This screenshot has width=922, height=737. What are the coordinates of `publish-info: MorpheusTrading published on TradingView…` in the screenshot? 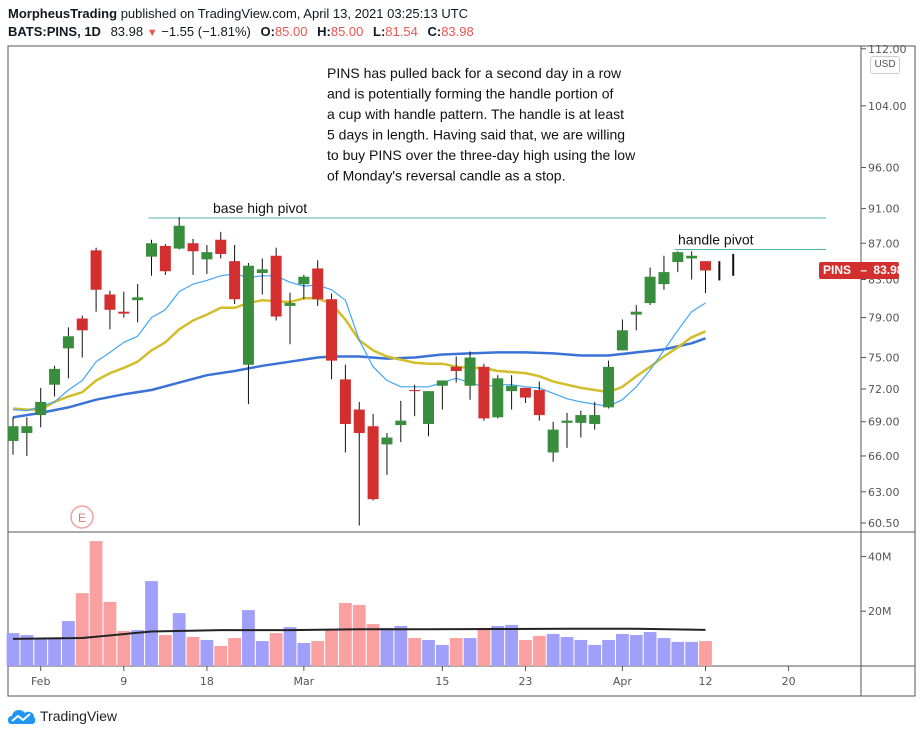 It's located at (238, 13).